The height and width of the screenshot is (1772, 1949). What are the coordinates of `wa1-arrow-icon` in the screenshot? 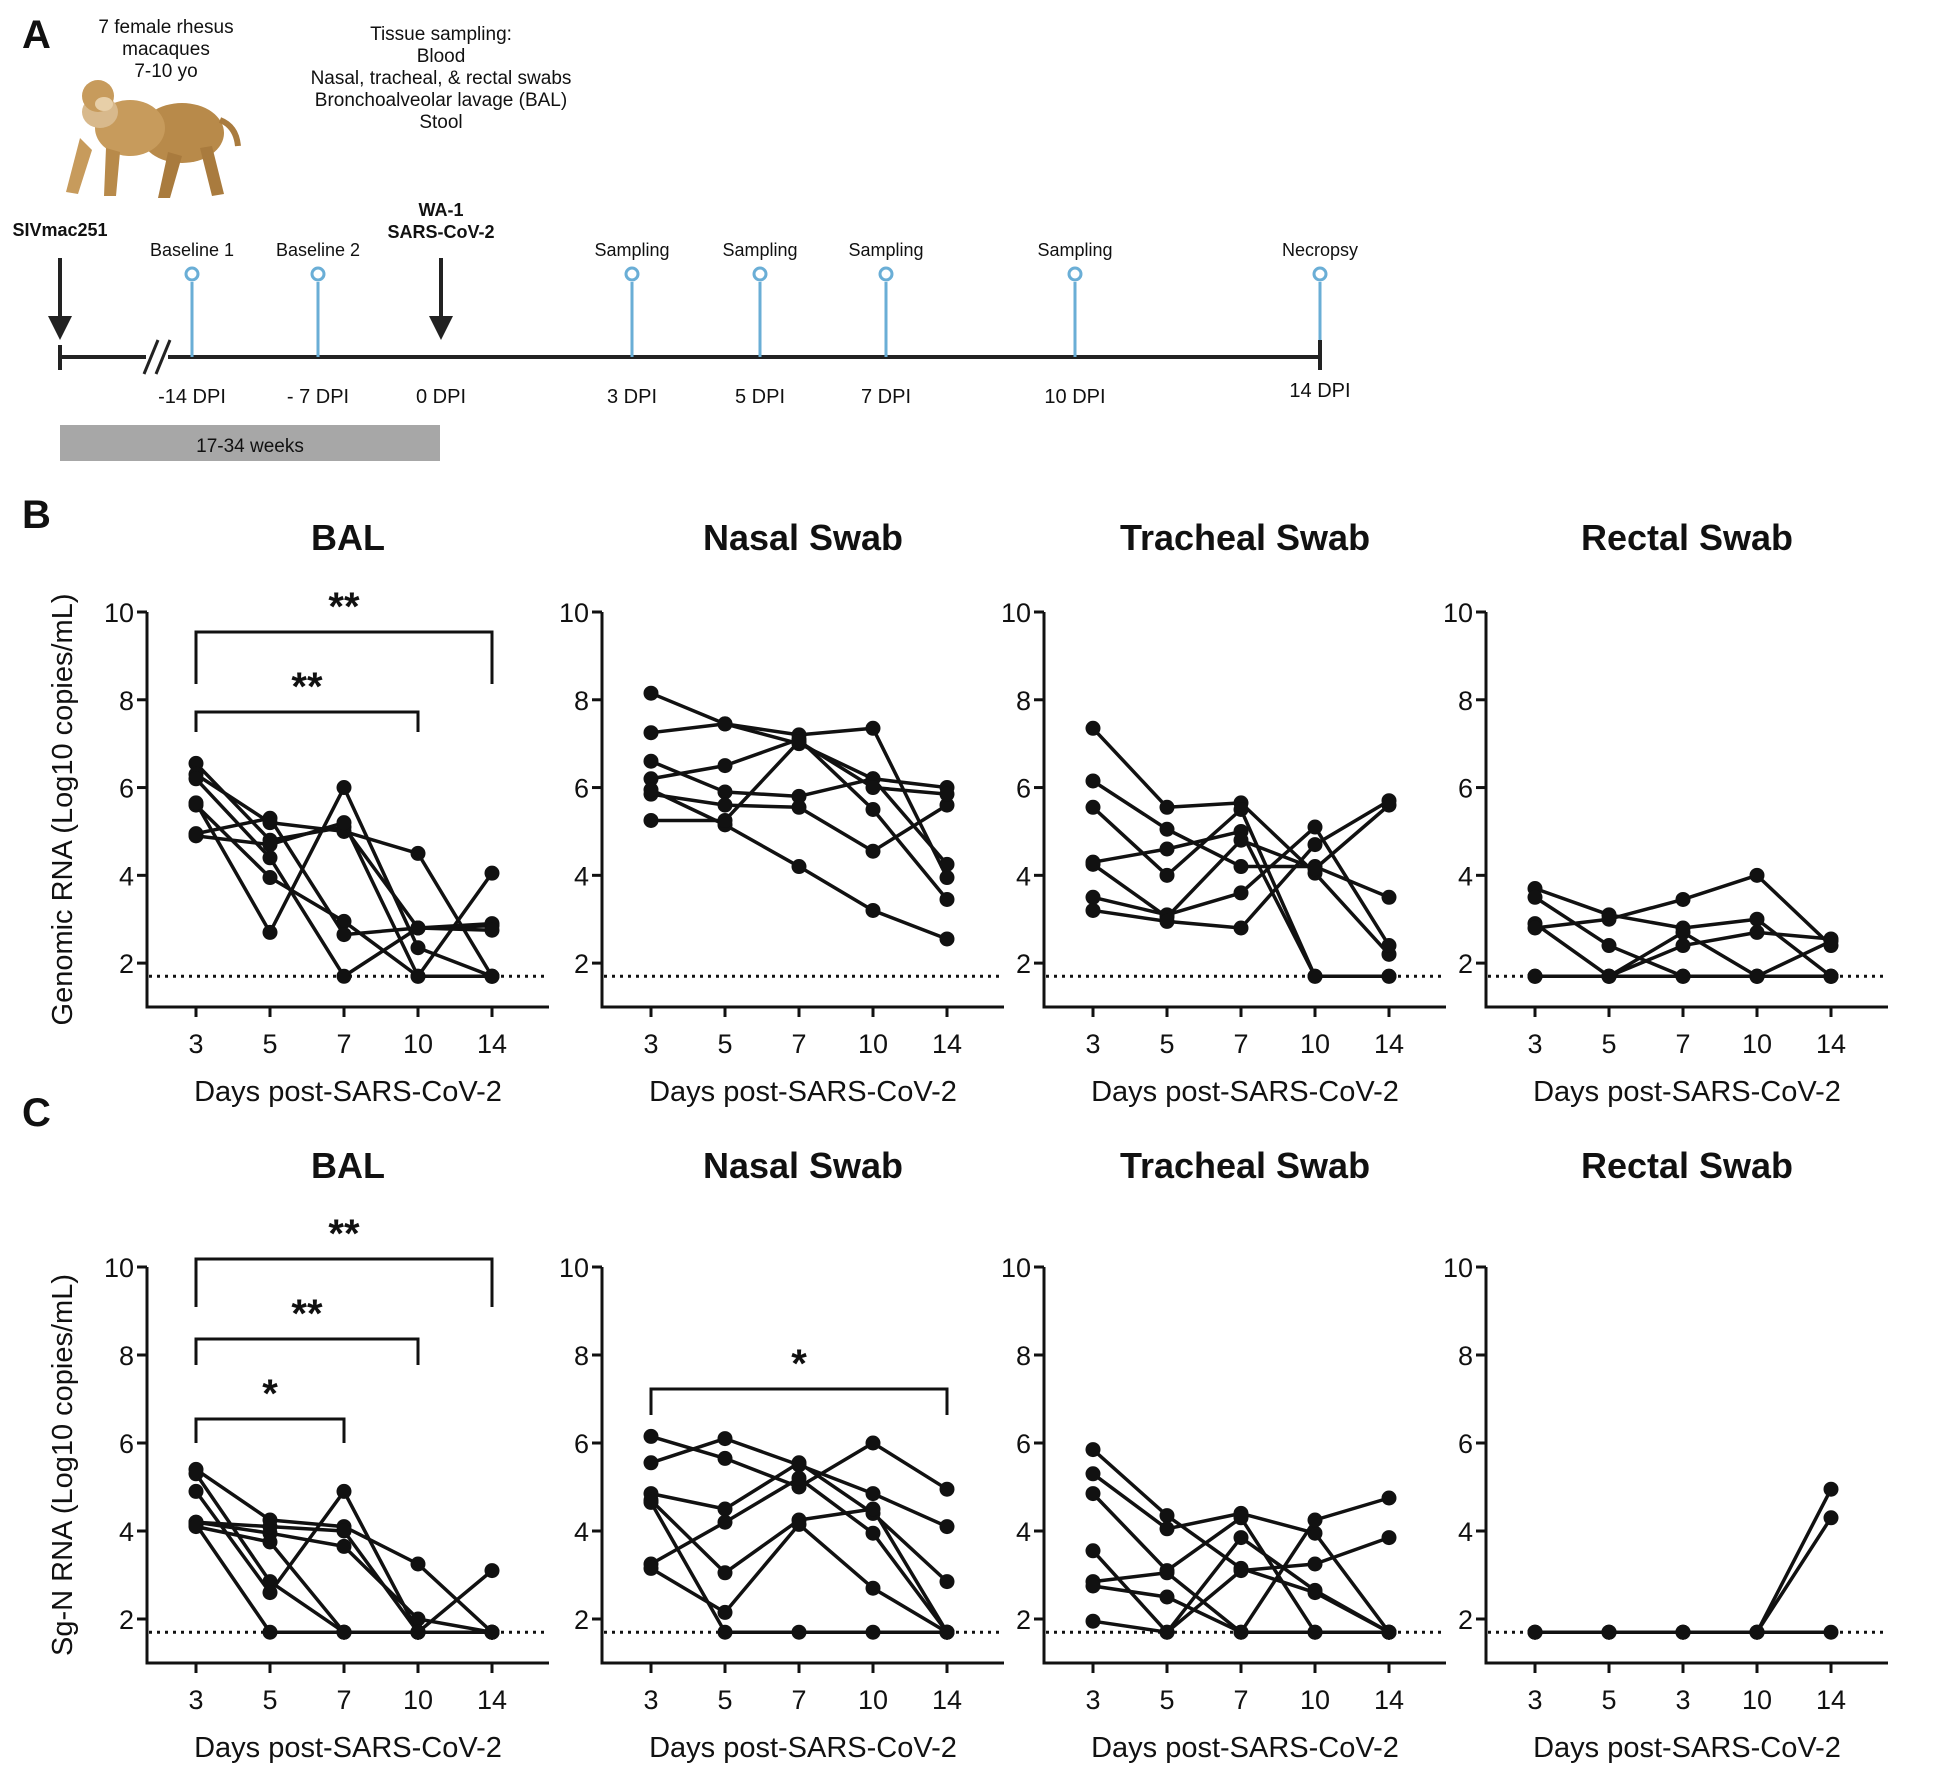 It's located at (441, 299).